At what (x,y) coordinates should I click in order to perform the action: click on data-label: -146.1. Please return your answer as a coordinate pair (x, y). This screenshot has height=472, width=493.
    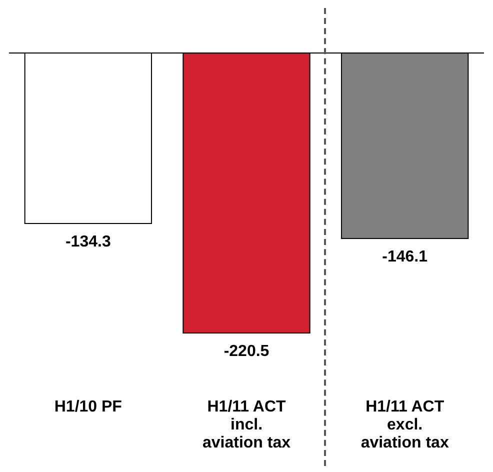
    Looking at the image, I should click on (405, 257).